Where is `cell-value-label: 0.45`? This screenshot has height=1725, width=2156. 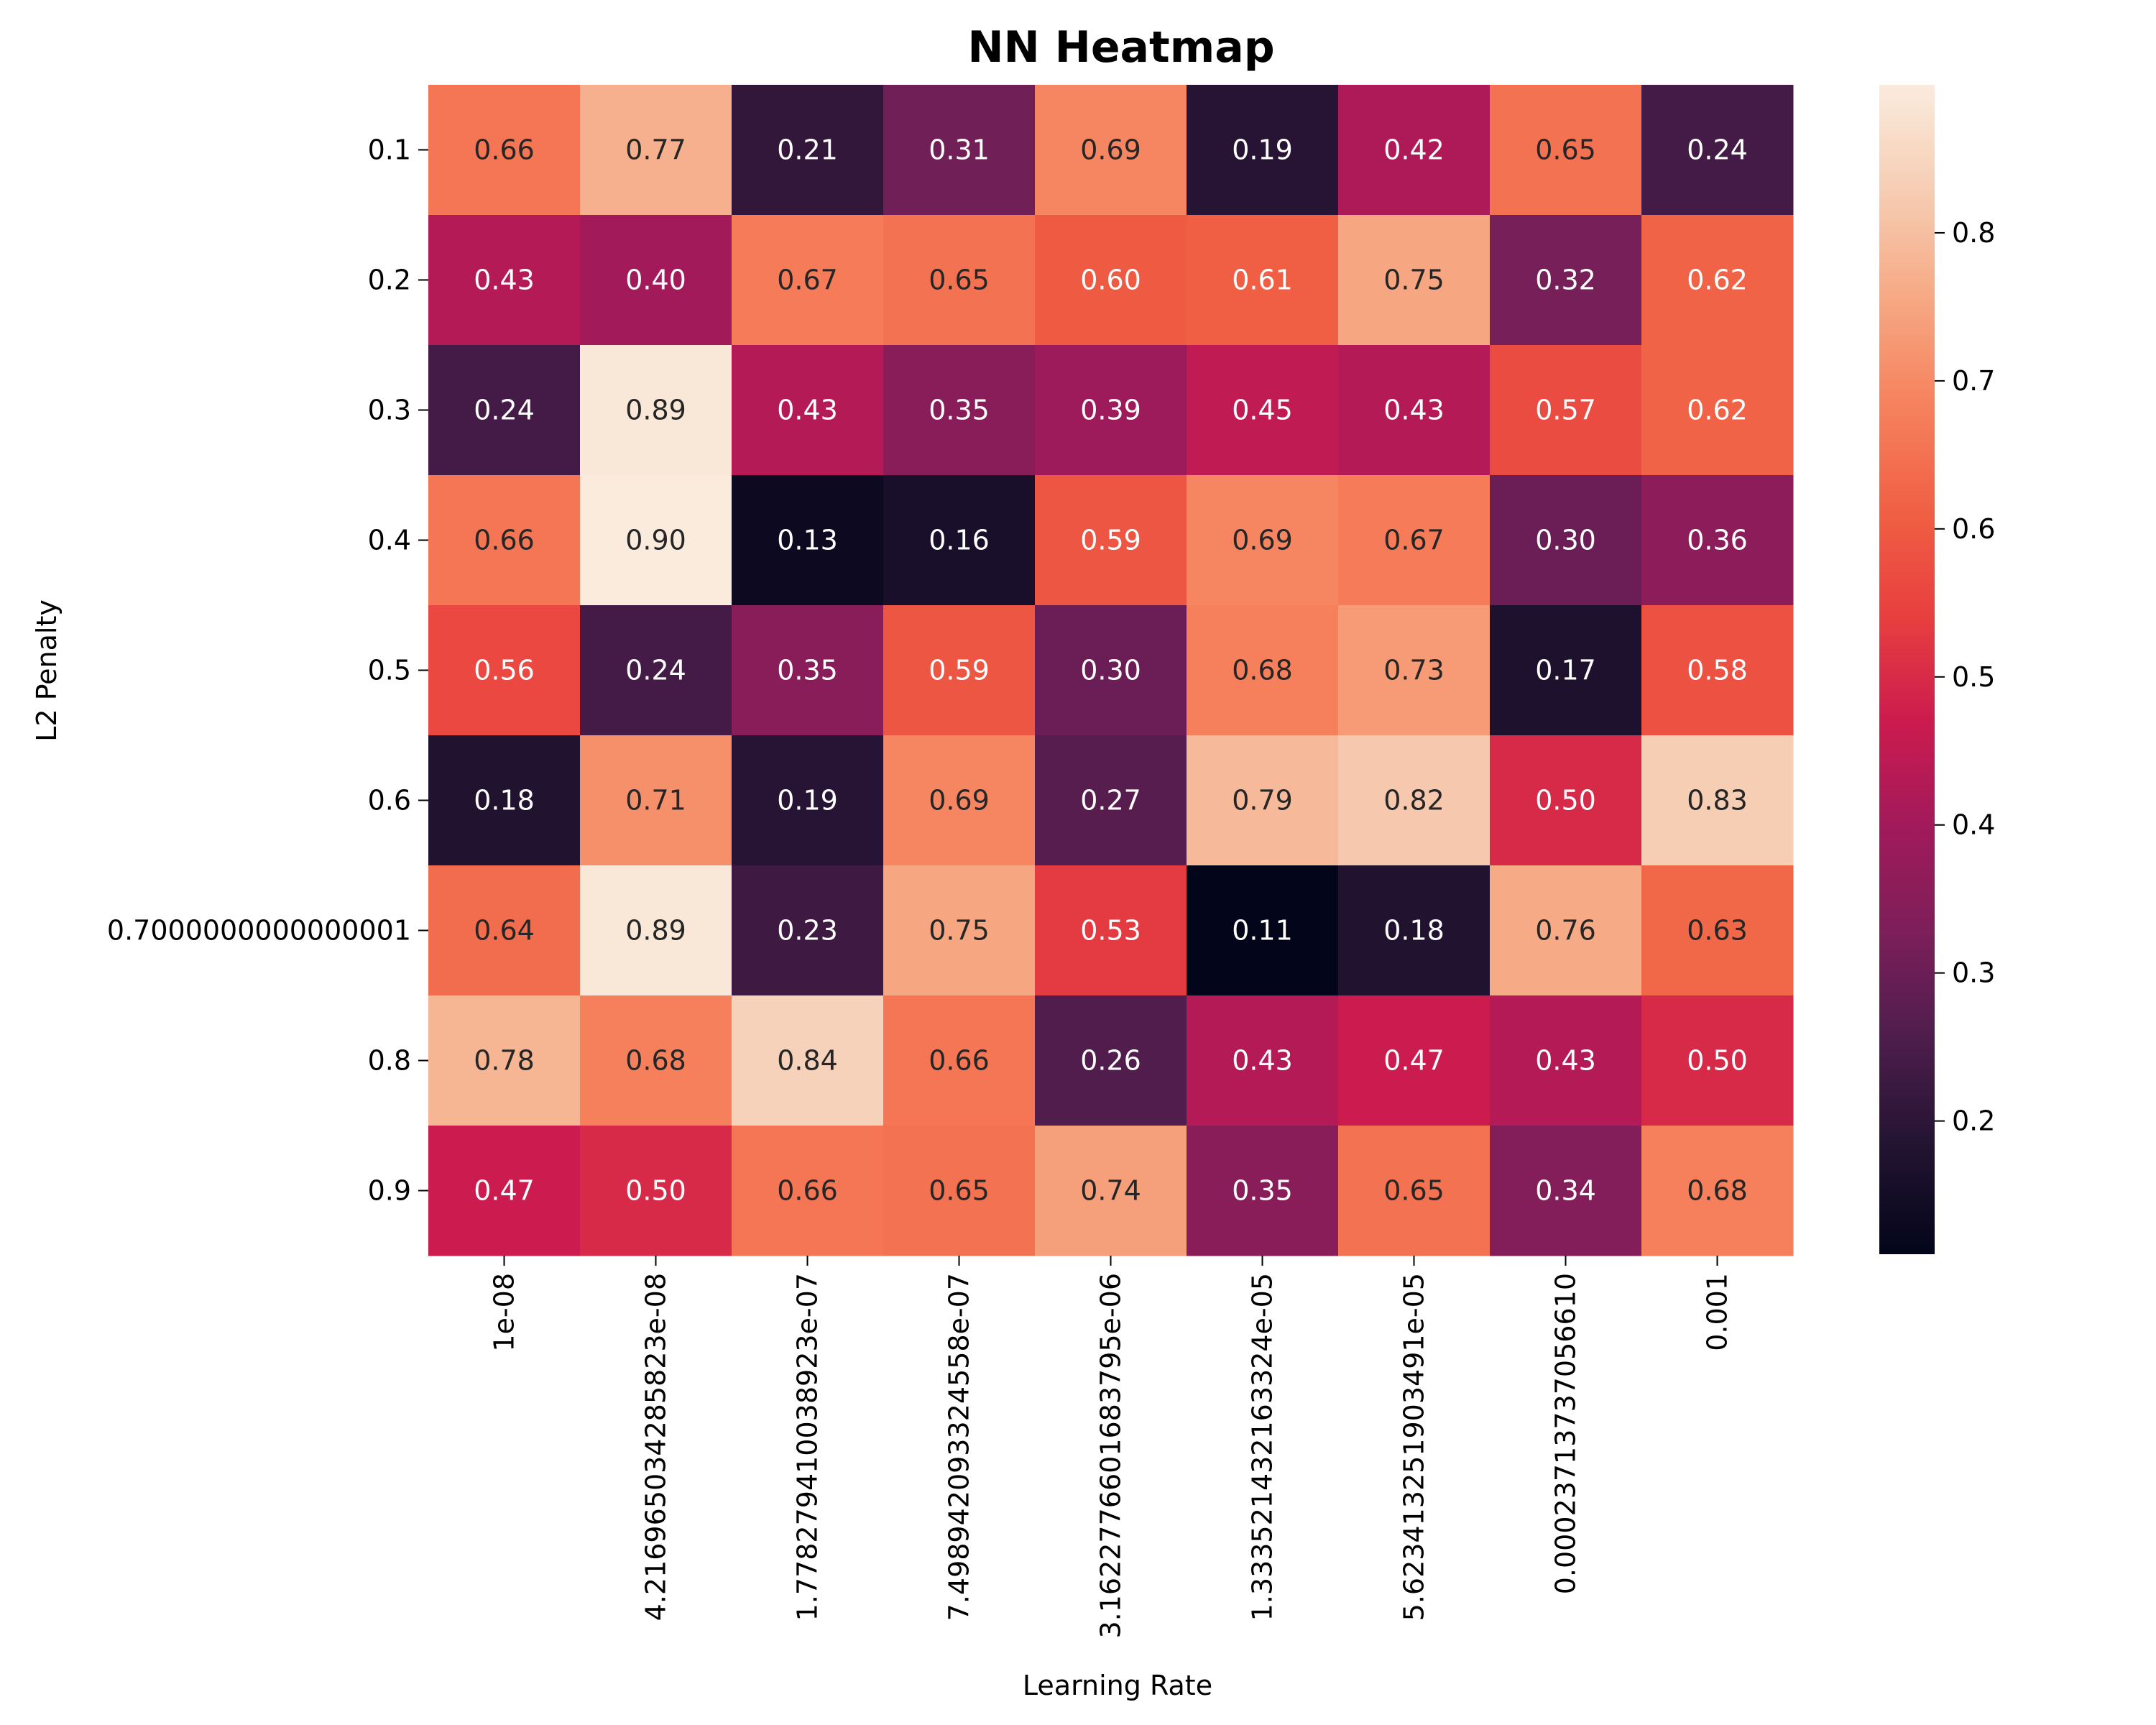
cell-value-label: 0.45 is located at coordinates (1262, 410).